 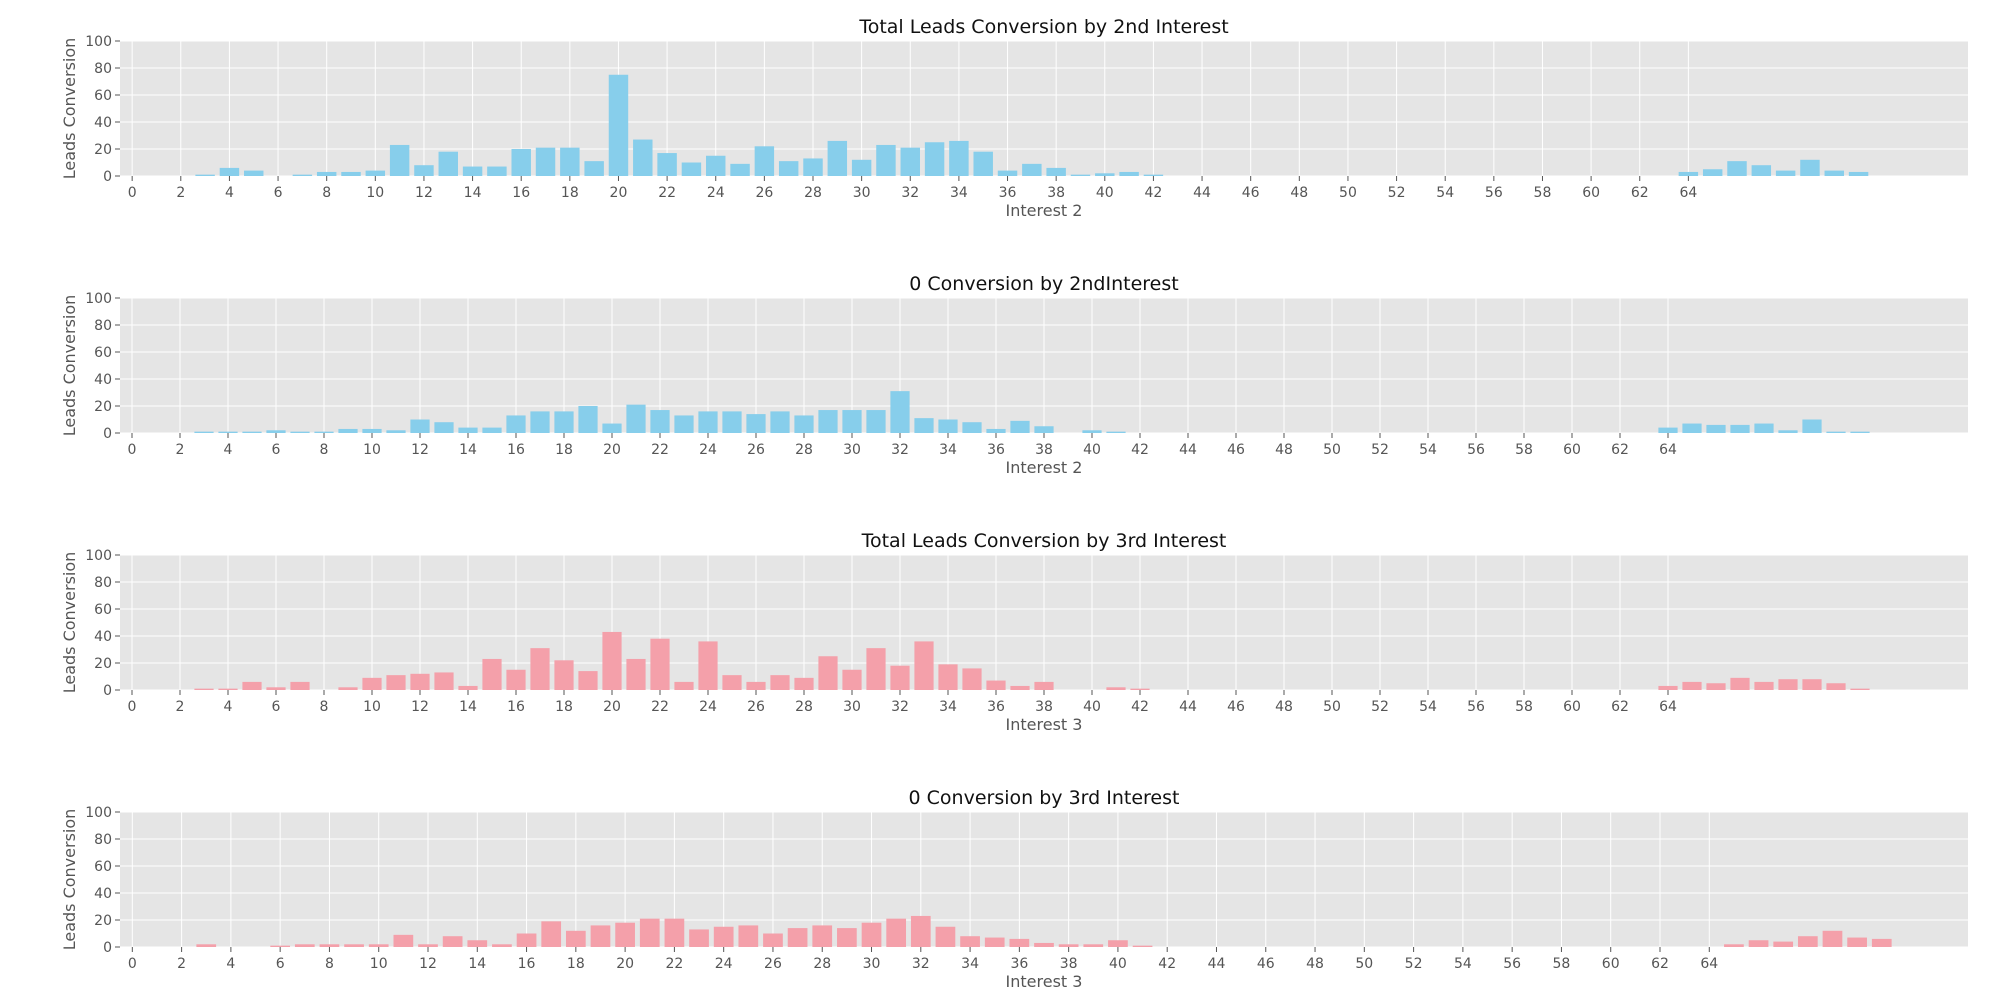 I want to click on x-tick-label: 0, so click(x=132, y=707).